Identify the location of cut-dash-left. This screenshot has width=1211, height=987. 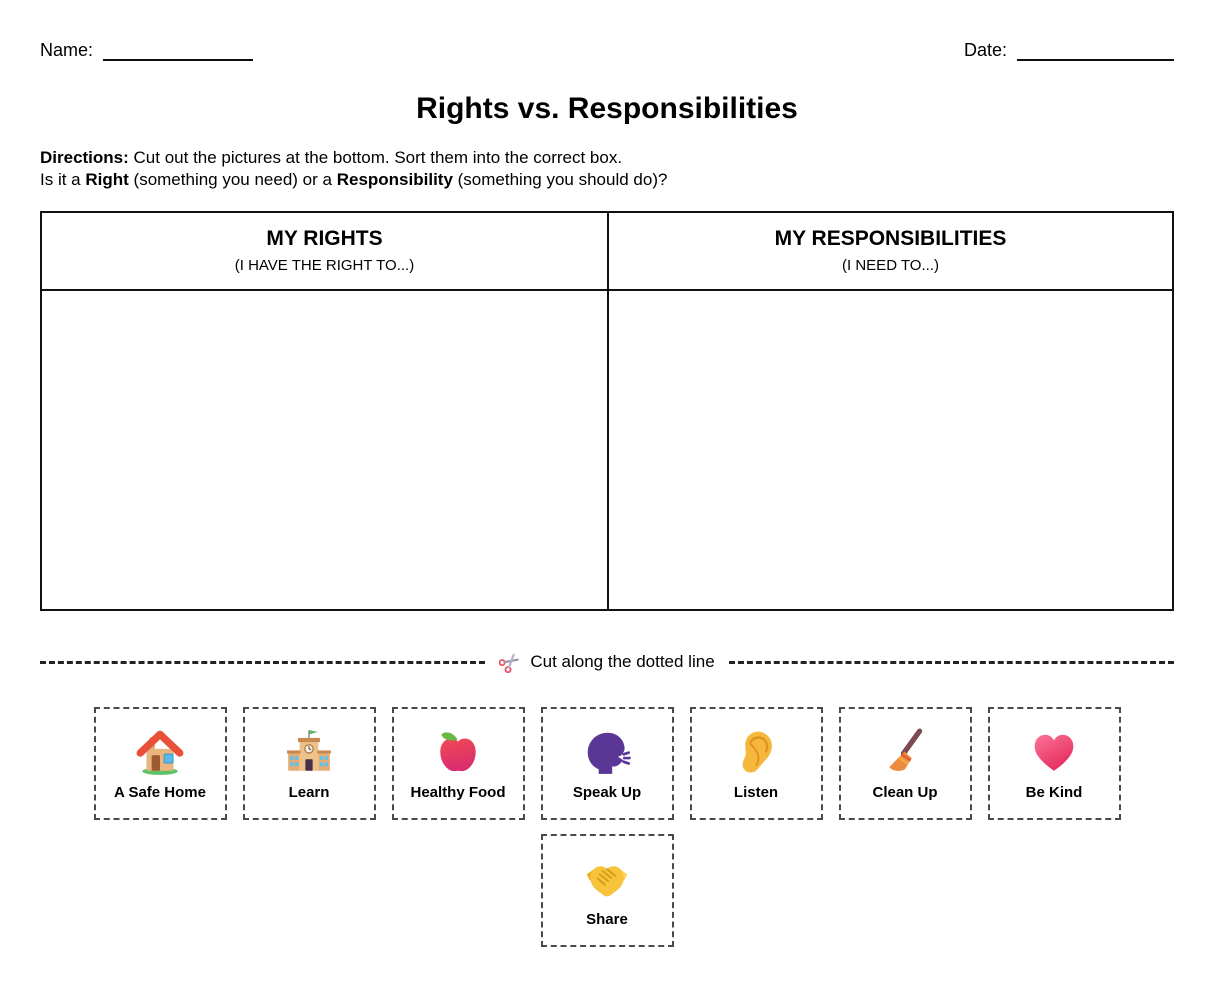
(263, 662).